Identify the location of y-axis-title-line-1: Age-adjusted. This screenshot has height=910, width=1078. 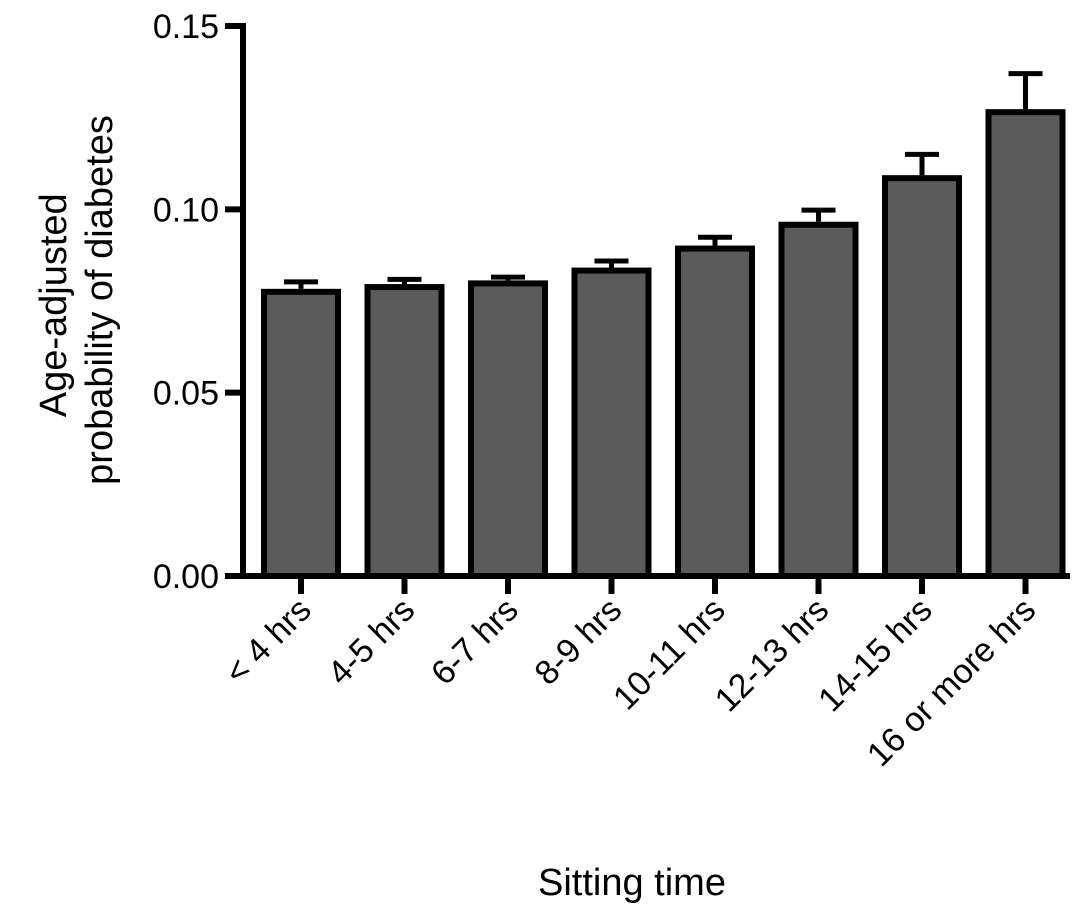
(54, 305).